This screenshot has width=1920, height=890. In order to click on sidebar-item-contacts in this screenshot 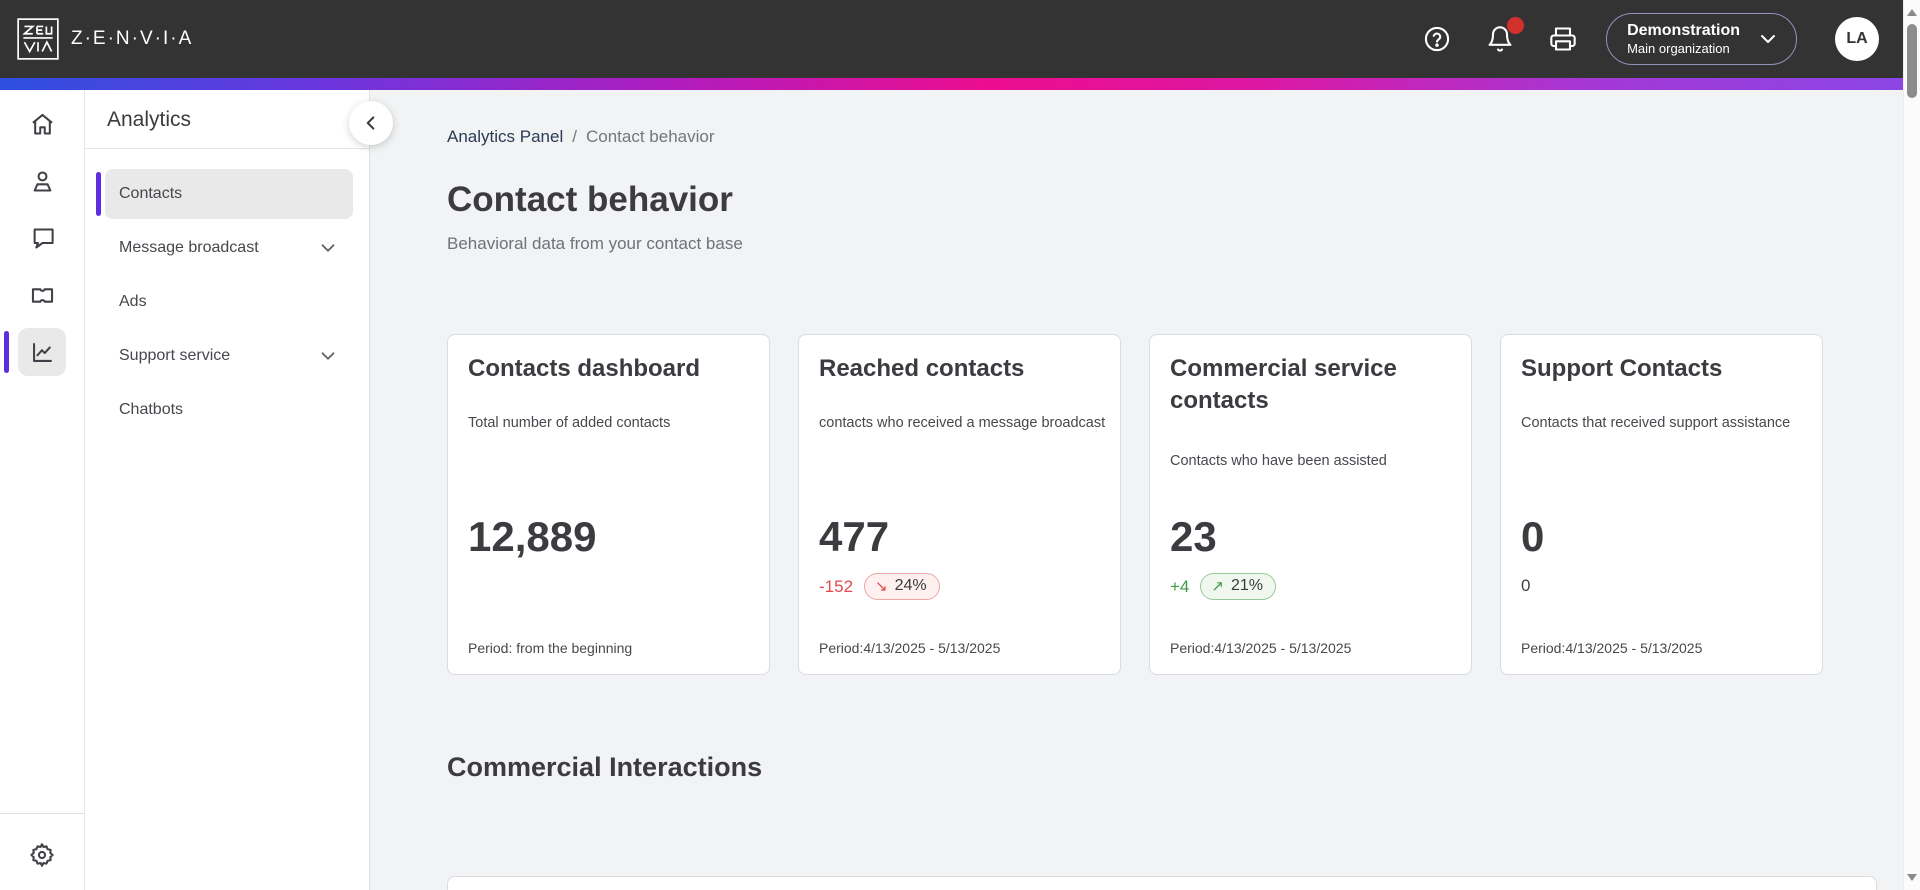, I will do `click(42, 181)`.